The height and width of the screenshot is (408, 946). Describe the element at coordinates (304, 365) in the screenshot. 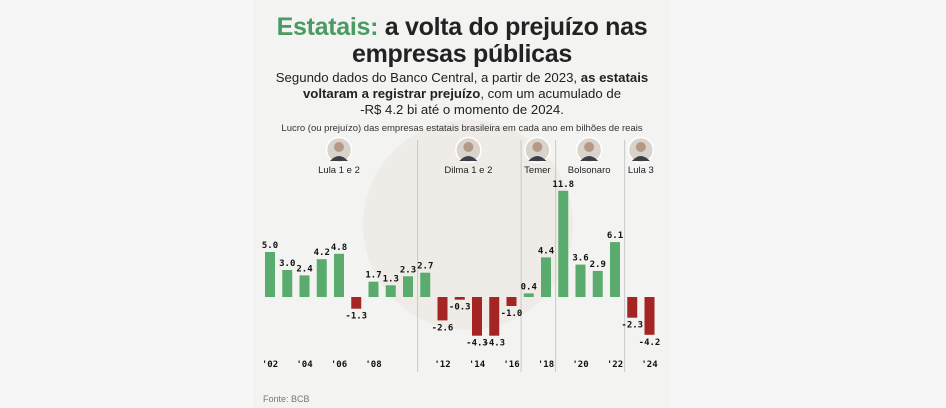

I see `x-tick-label: '04` at that location.